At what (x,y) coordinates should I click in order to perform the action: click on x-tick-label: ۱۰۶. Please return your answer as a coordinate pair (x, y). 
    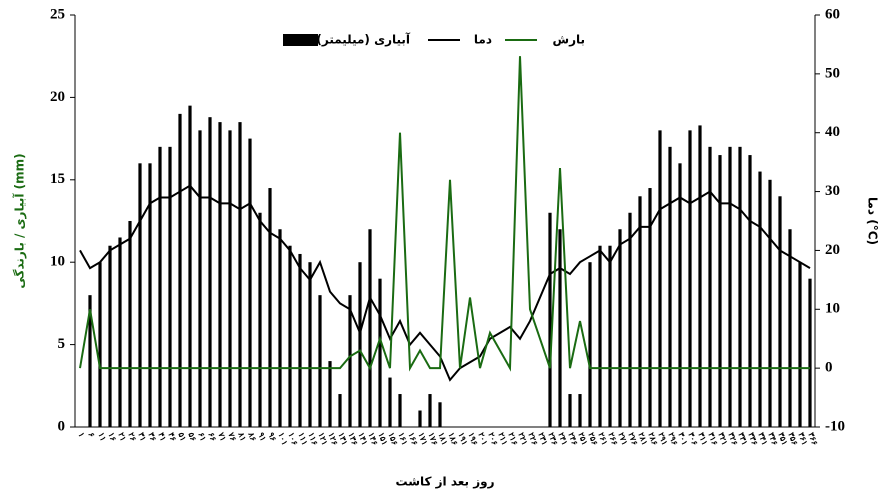
    Looking at the image, I should click on (292, 438).